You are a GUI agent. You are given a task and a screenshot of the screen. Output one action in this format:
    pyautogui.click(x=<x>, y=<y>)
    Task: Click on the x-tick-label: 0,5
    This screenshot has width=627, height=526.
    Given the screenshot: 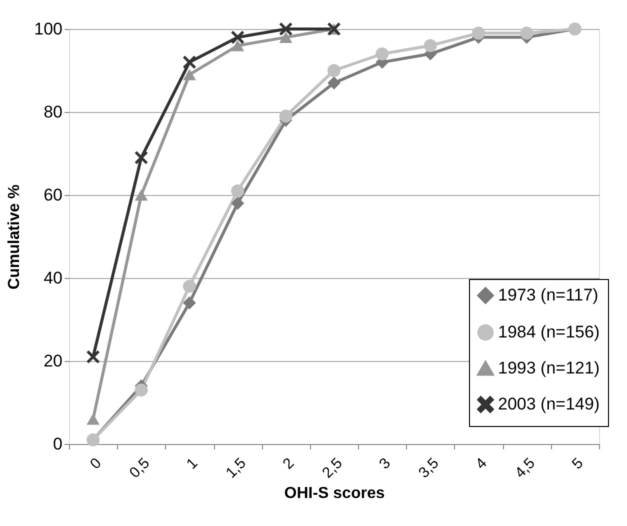 What is the action you would take?
    pyautogui.click(x=140, y=468)
    